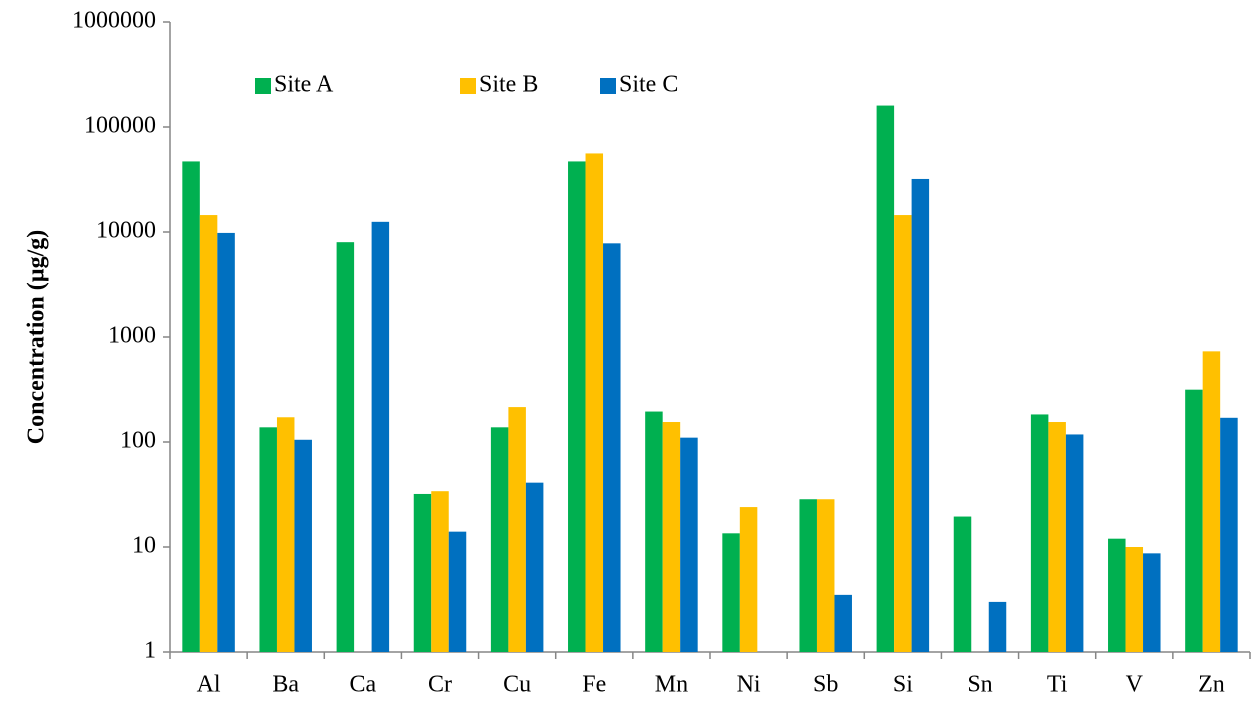 The image size is (1258, 707). Describe the element at coordinates (150, 651) in the screenshot. I see `y-tick-label: 1` at that location.